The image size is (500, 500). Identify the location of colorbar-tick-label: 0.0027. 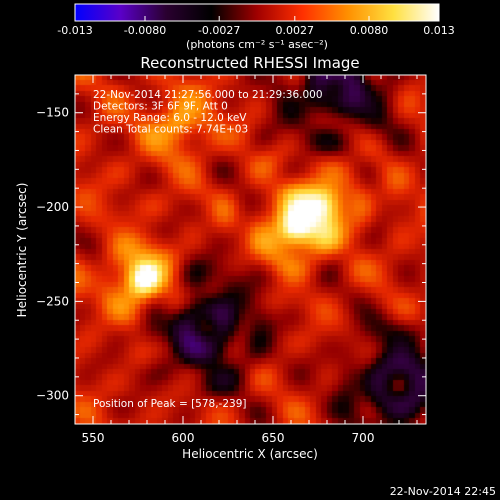
(295, 30).